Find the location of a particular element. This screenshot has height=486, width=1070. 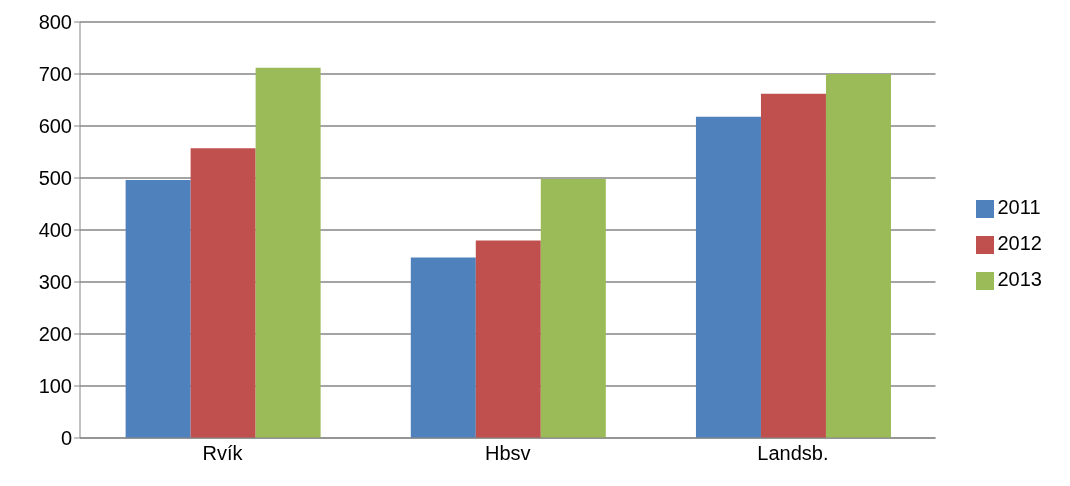

y-tick-label: 200 is located at coordinates (55, 334).